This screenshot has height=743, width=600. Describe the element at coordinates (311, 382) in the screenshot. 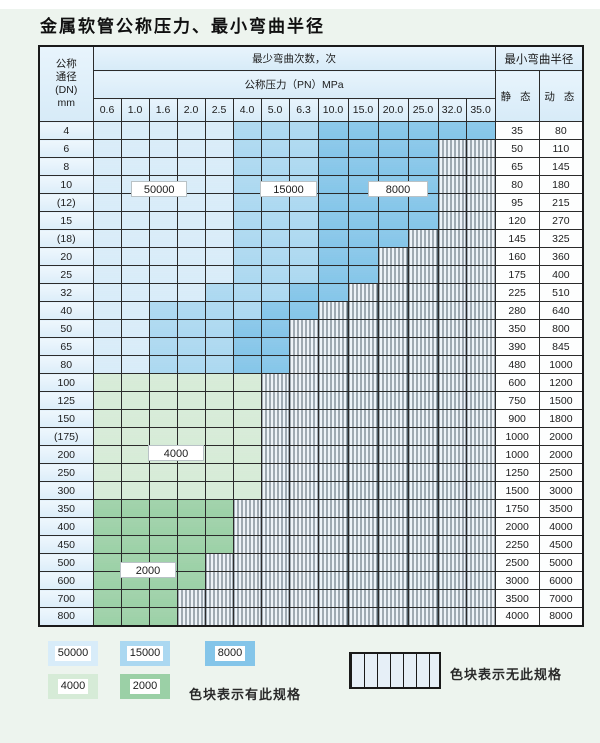

I see `table-row: 100 600 1200` at that location.